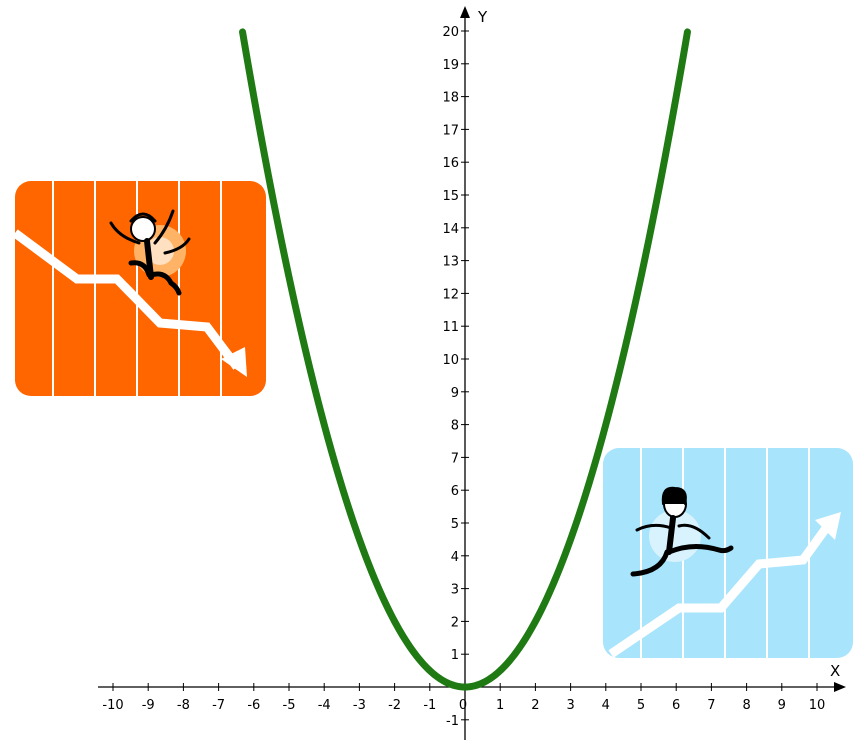  I want to click on x-tick-label: -6, so click(253, 705).